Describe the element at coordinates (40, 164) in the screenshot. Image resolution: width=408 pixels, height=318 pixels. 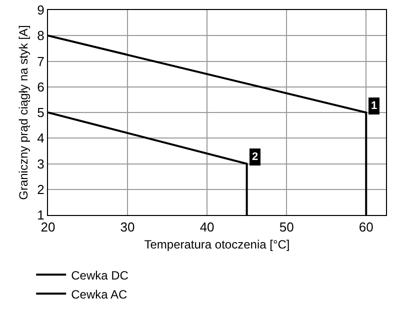
I see `y-tick-label: 3` at that location.